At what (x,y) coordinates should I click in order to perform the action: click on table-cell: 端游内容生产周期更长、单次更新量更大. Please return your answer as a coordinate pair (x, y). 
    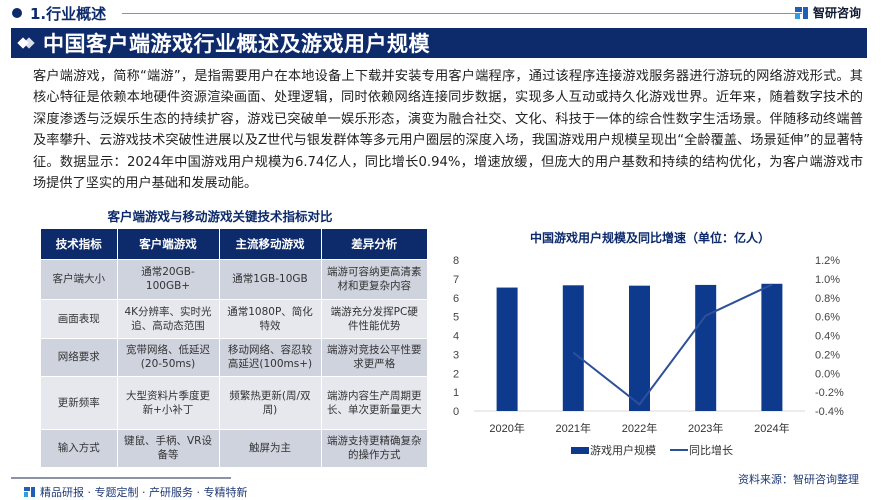
    Looking at the image, I should click on (374, 402).